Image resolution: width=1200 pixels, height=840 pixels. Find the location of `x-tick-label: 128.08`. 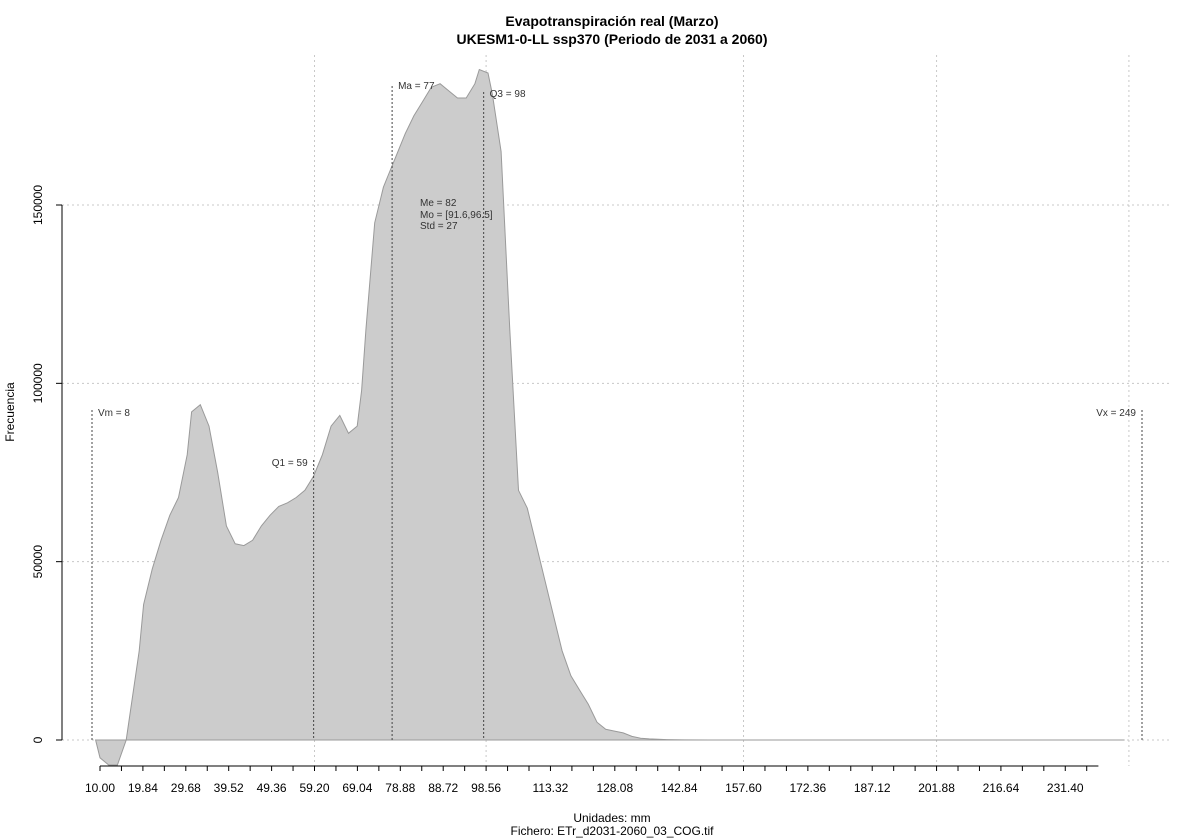

x-tick-label: 128.08 is located at coordinates (614, 788).